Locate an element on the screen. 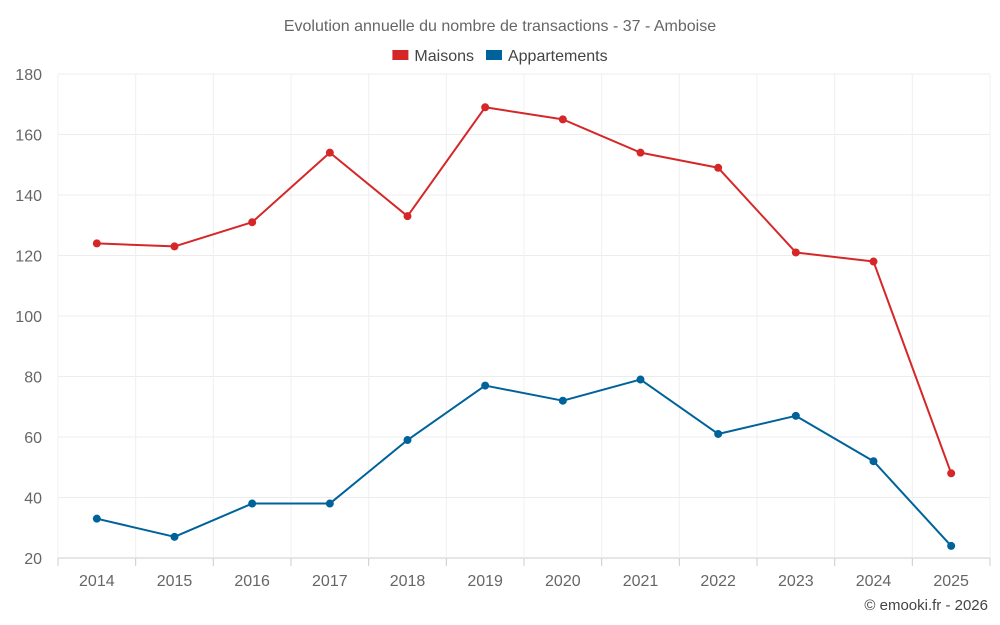 This screenshot has height=625, width=1000. x-tick-label: 2022 is located at coordinates (718, 581).